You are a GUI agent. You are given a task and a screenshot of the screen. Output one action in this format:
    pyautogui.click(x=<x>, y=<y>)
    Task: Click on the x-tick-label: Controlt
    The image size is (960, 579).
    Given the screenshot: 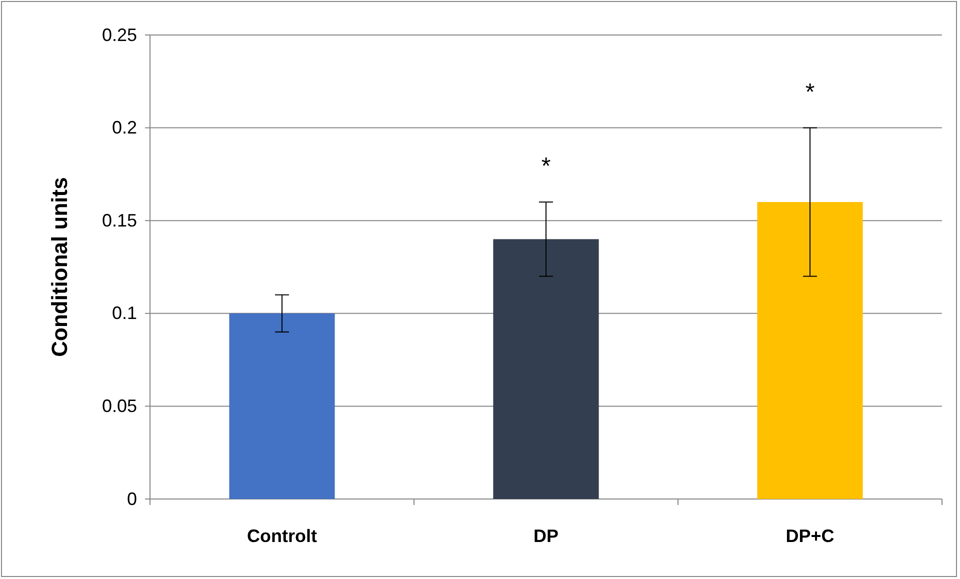 What is the action you would take?
    pyautogui.click(x=282, y=536)
    